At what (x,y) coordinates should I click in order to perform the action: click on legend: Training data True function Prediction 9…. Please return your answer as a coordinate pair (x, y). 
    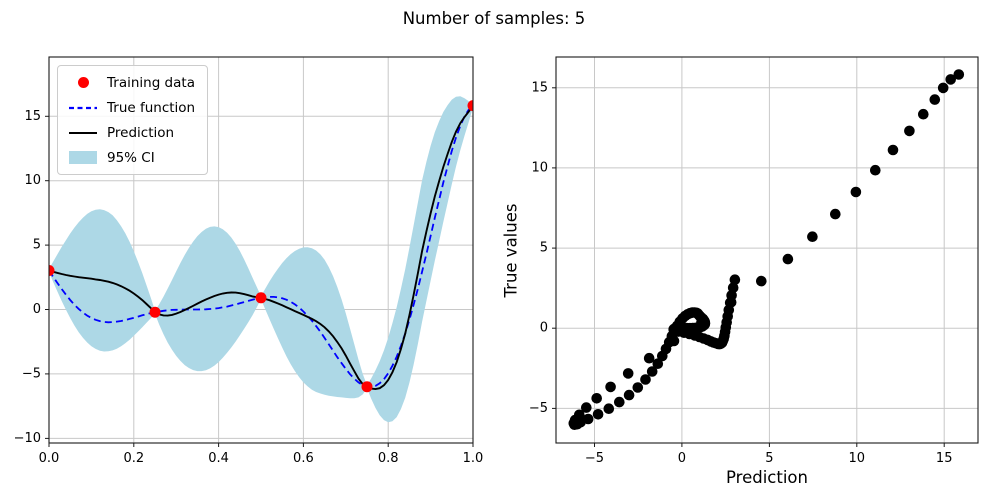
    Looking at the image, I should click on (133, 120).